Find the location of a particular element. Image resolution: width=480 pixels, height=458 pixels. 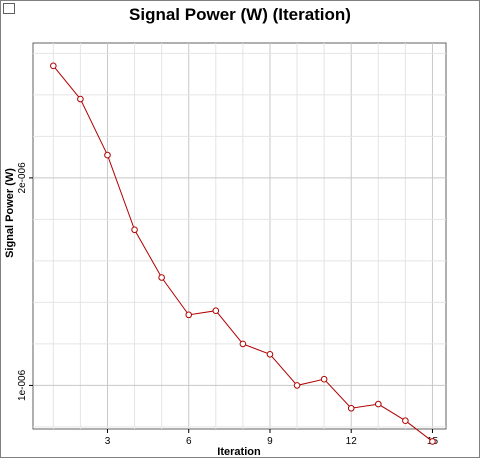

chart-window-icon is located at coordinates (9, 8).